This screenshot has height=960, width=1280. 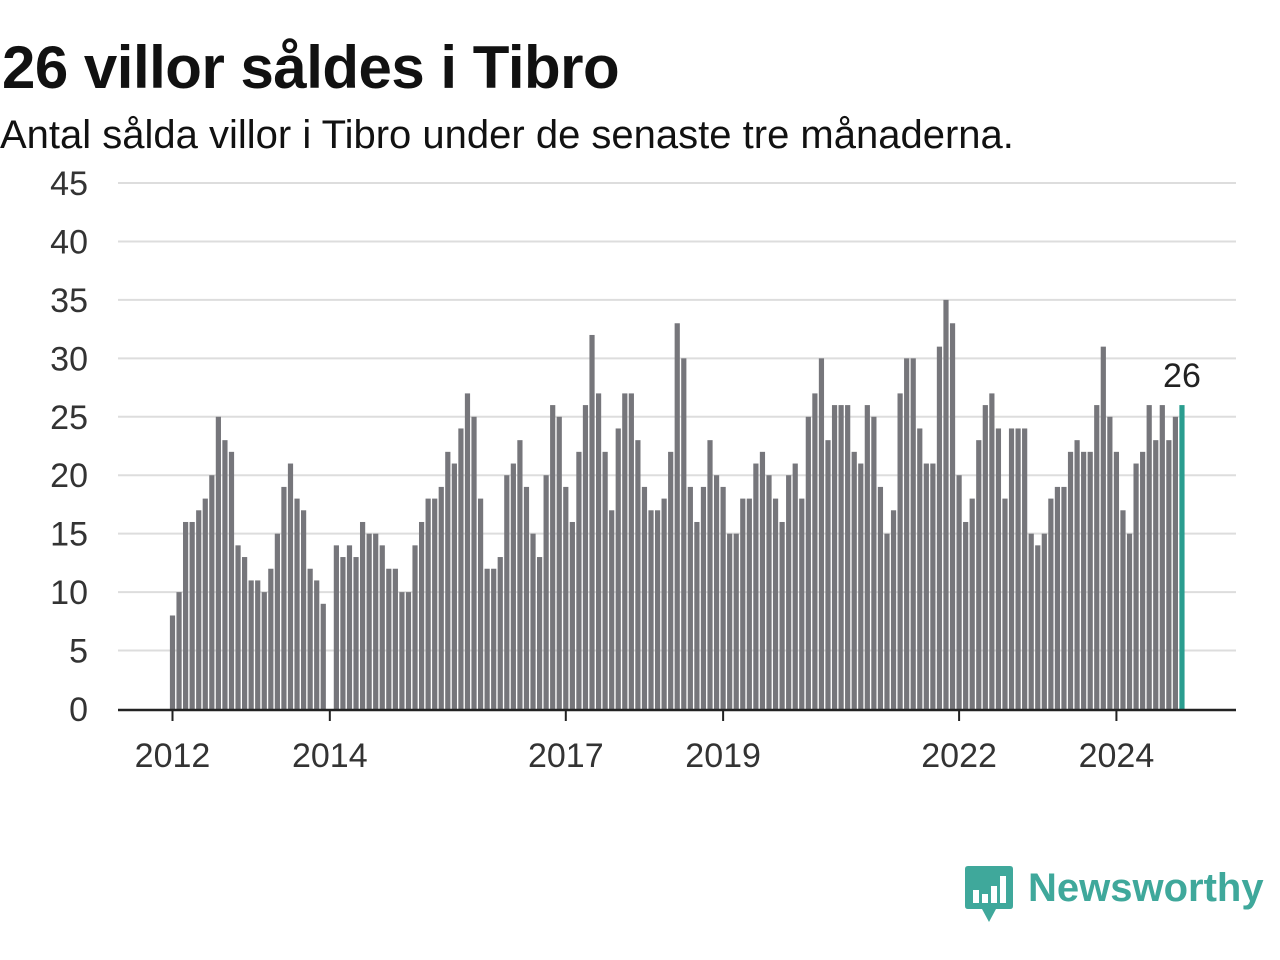 I want to click on x-tick-label: 2024, so click(x=1117, y=756).